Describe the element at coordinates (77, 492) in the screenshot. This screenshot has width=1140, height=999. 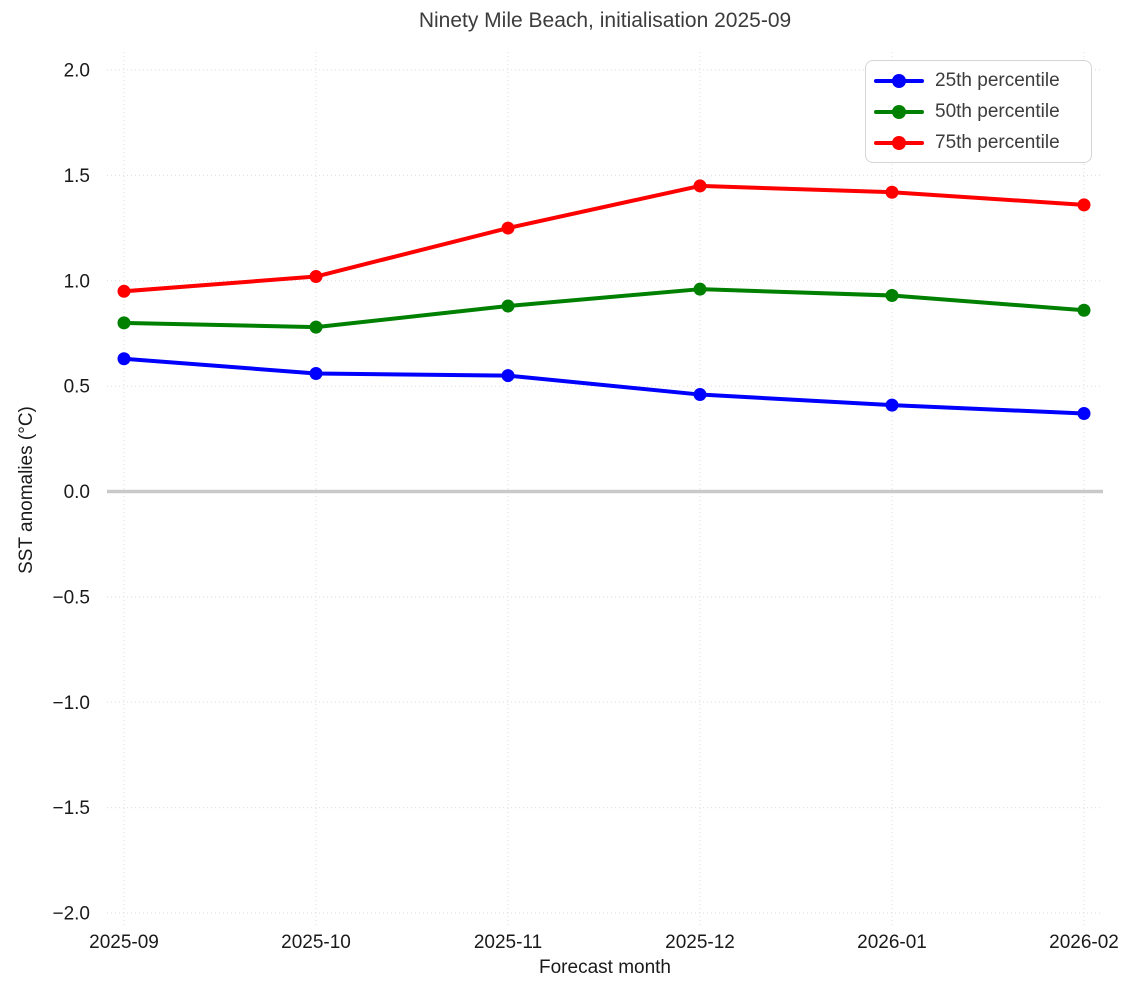
I see `y-tick-label: 0.0` at that location.